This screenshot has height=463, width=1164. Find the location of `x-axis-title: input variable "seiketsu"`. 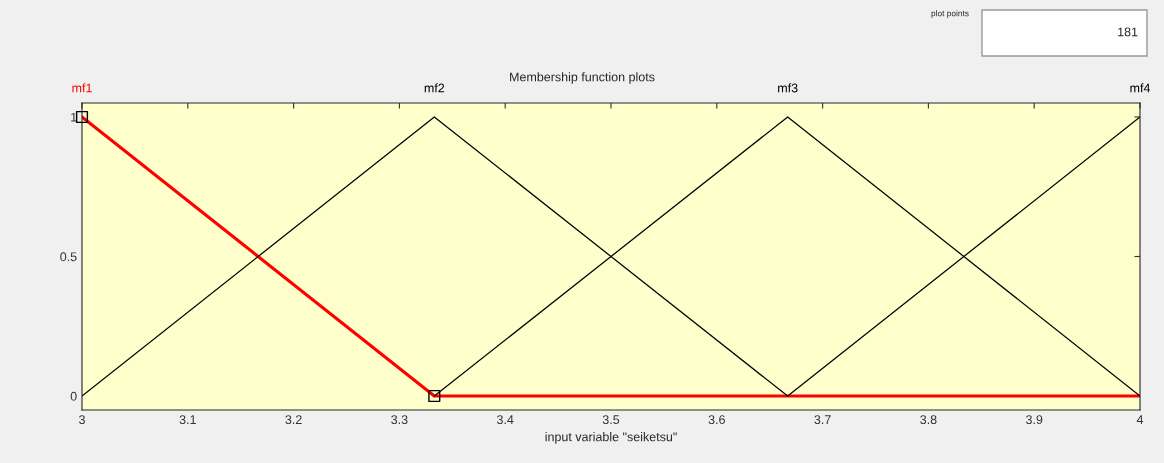

x-axis-title: input variable "seiketsu" is located at coordinates (611, 438).